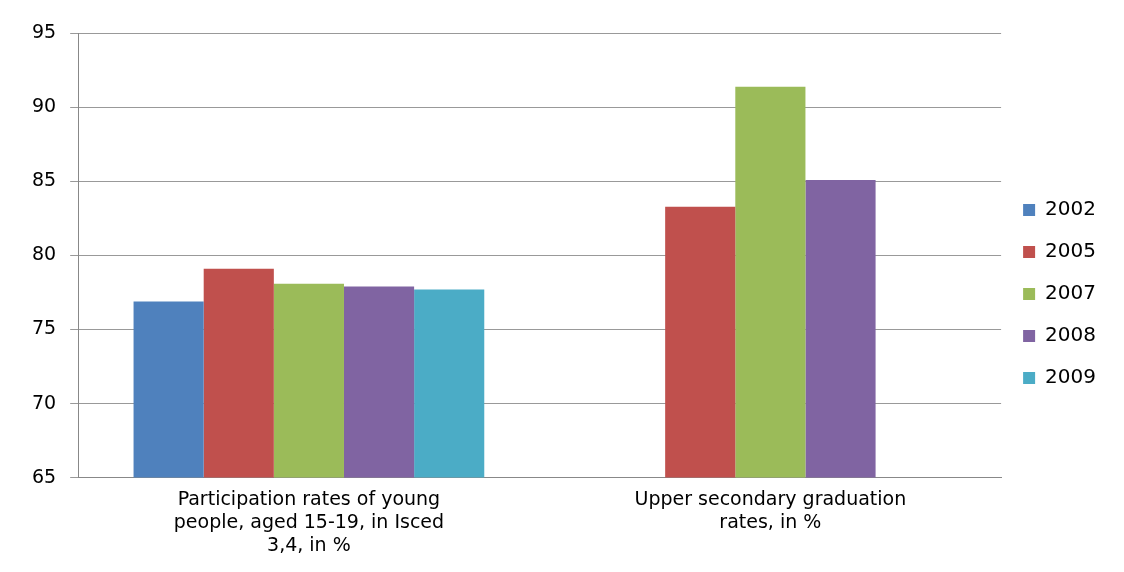  Describe the element at coordinates (44, 327) in the screenshot. I see `y-tick-label: 75` at that location.